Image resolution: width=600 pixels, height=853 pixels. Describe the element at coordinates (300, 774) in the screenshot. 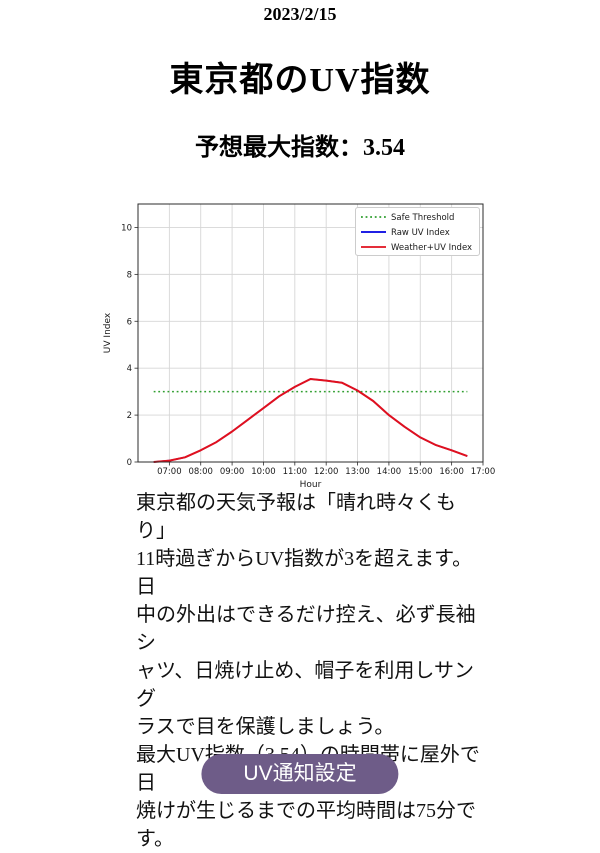

I see `uv-notification-settings-button: UV通知設定` at that location.